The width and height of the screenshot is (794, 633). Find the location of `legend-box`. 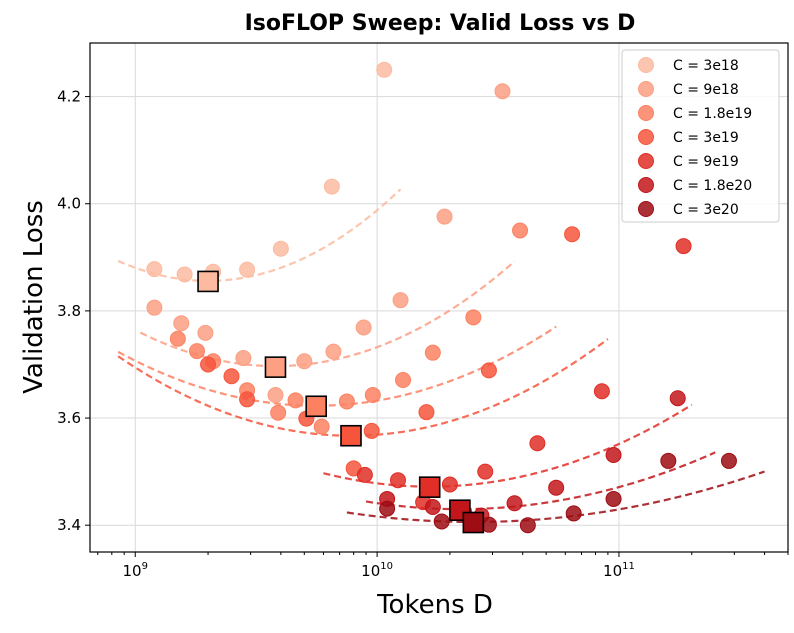

legend-box is located at coordinates (700, 136).